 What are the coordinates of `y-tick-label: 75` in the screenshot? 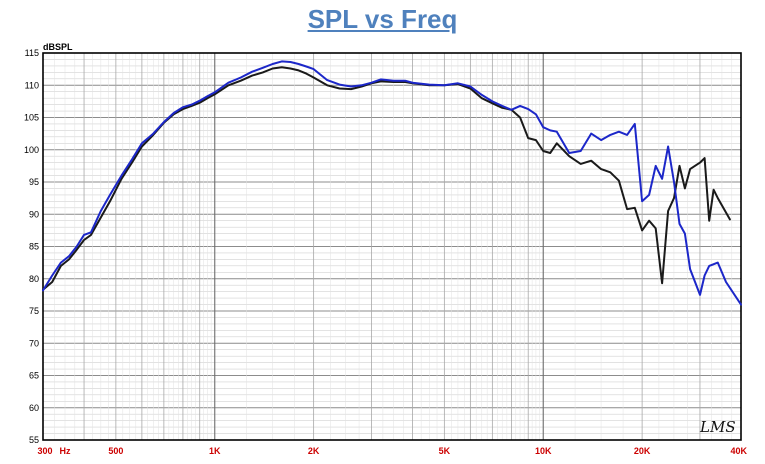 It's located at (34, 311).